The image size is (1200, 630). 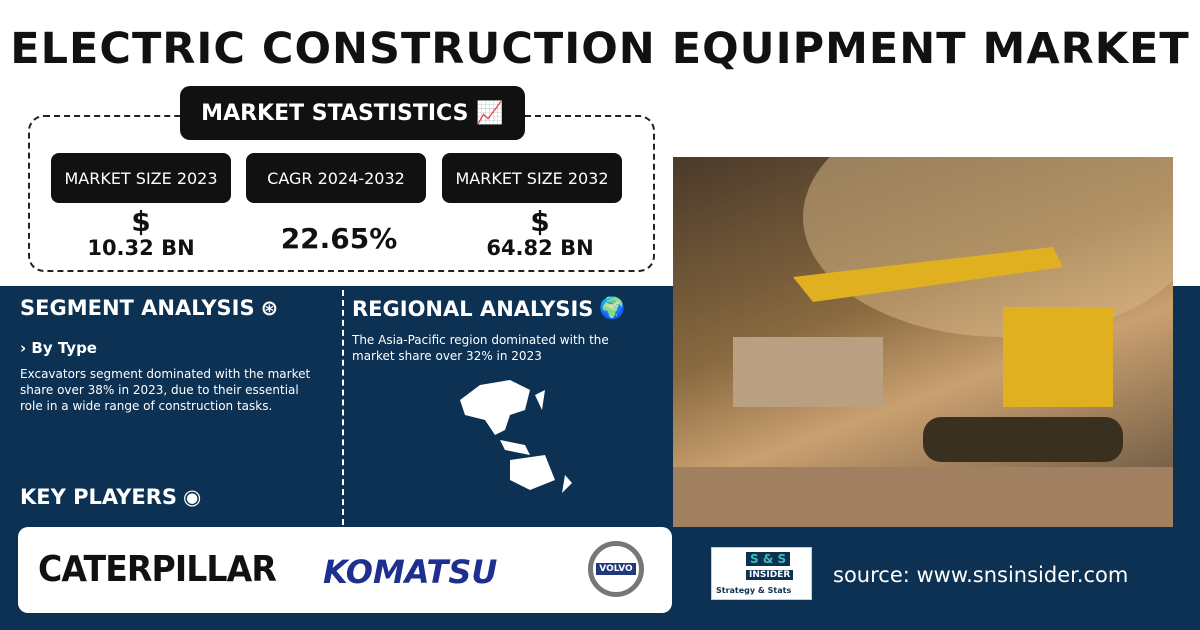 I want to click on key-players-text: KEY PLAYERS, so click(x=98, y=497).